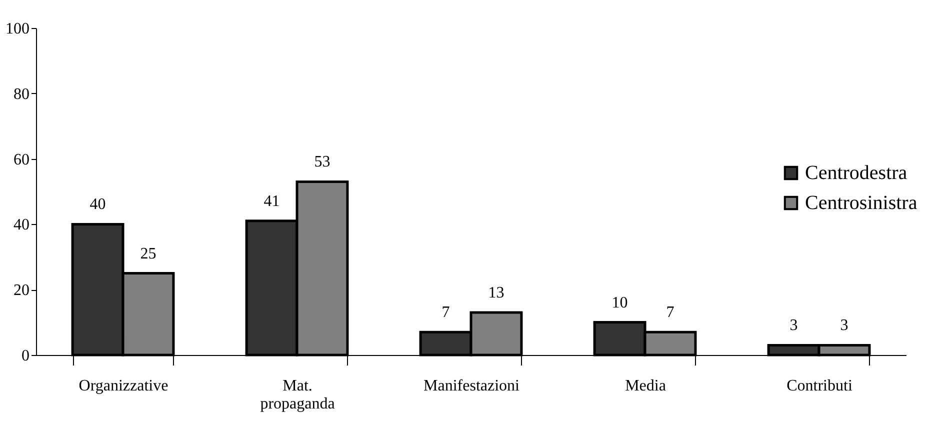  What do you see at coordinates (297, 395) in the screenshot?
I see `x-tick-label: Mat. propaganda` at bounding box center [297, 395].